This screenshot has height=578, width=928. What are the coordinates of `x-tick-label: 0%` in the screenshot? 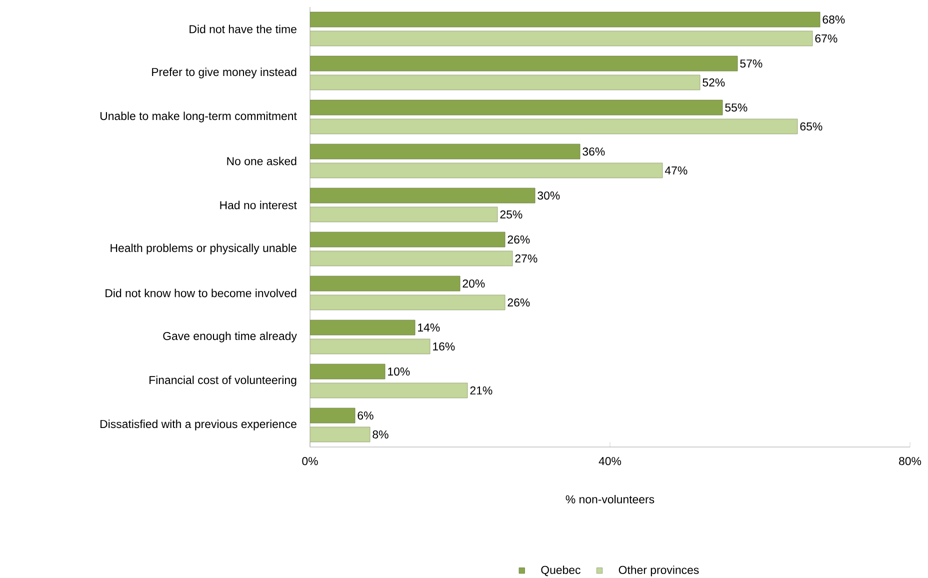 It's located at (310, 461).